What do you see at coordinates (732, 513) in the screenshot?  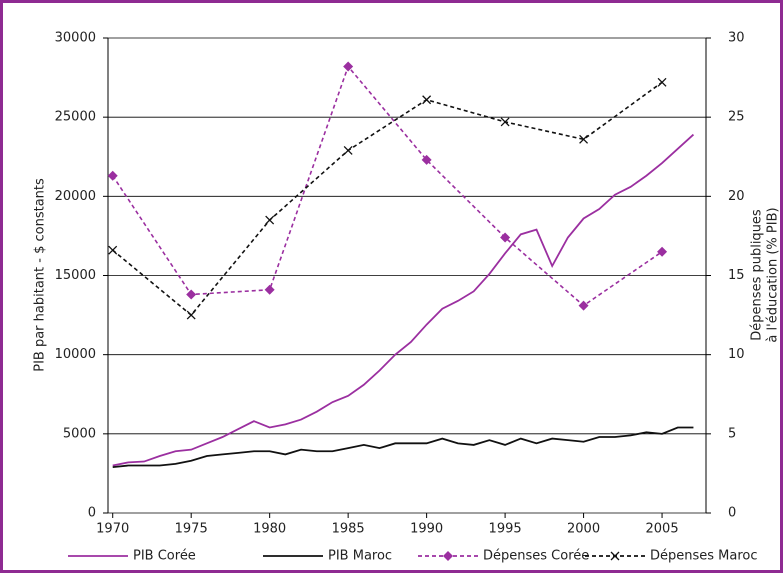 I see `y2-tick-label: 0` at bounding box center [732, 513].